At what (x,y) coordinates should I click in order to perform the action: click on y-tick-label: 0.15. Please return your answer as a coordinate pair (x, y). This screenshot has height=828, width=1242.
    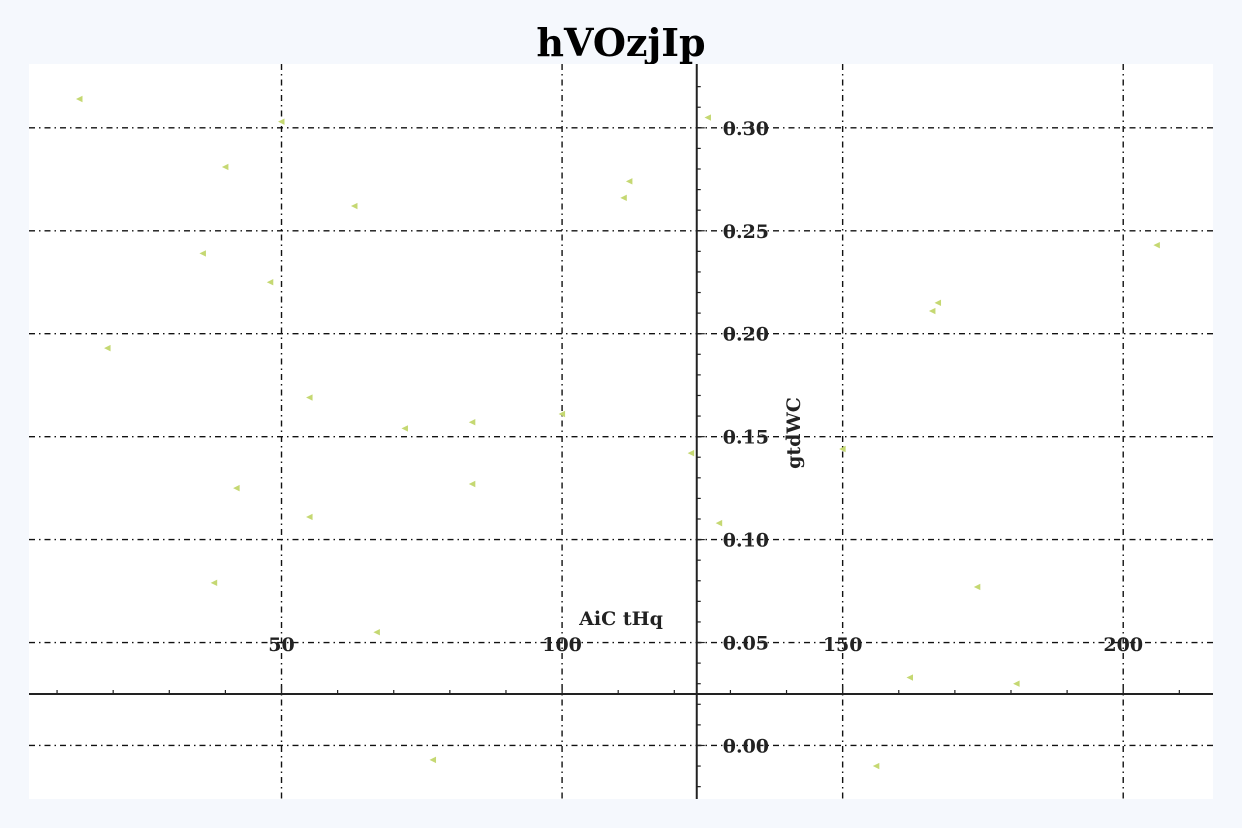
    Looking at the image, I should click on (746, 438).